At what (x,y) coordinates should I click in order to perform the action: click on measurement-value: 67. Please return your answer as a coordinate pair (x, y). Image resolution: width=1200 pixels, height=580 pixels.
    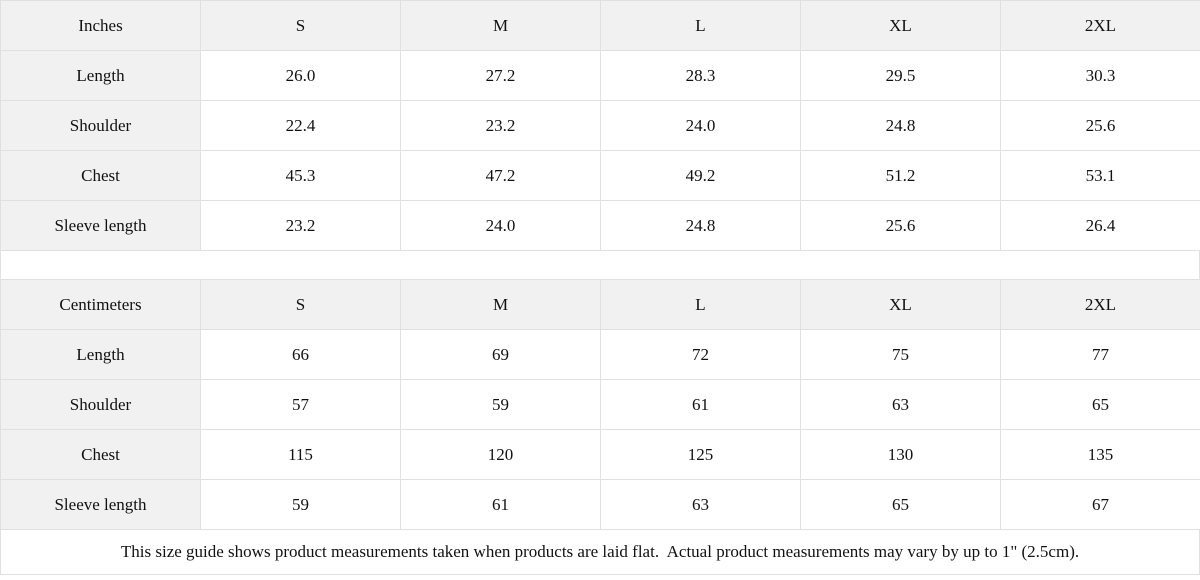
    Looking at the image, I should click on (1100, 504).